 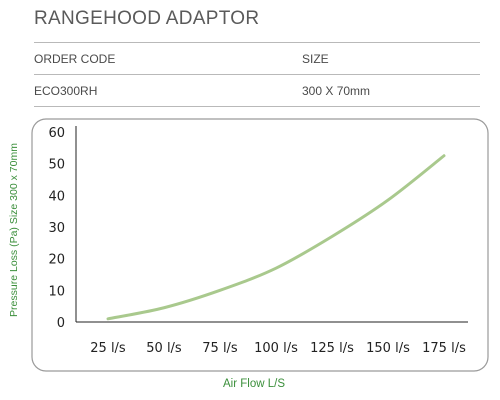 I want to click on spec-table-header-row: ORDER CODE SIZE, so click(x=257, y=58).